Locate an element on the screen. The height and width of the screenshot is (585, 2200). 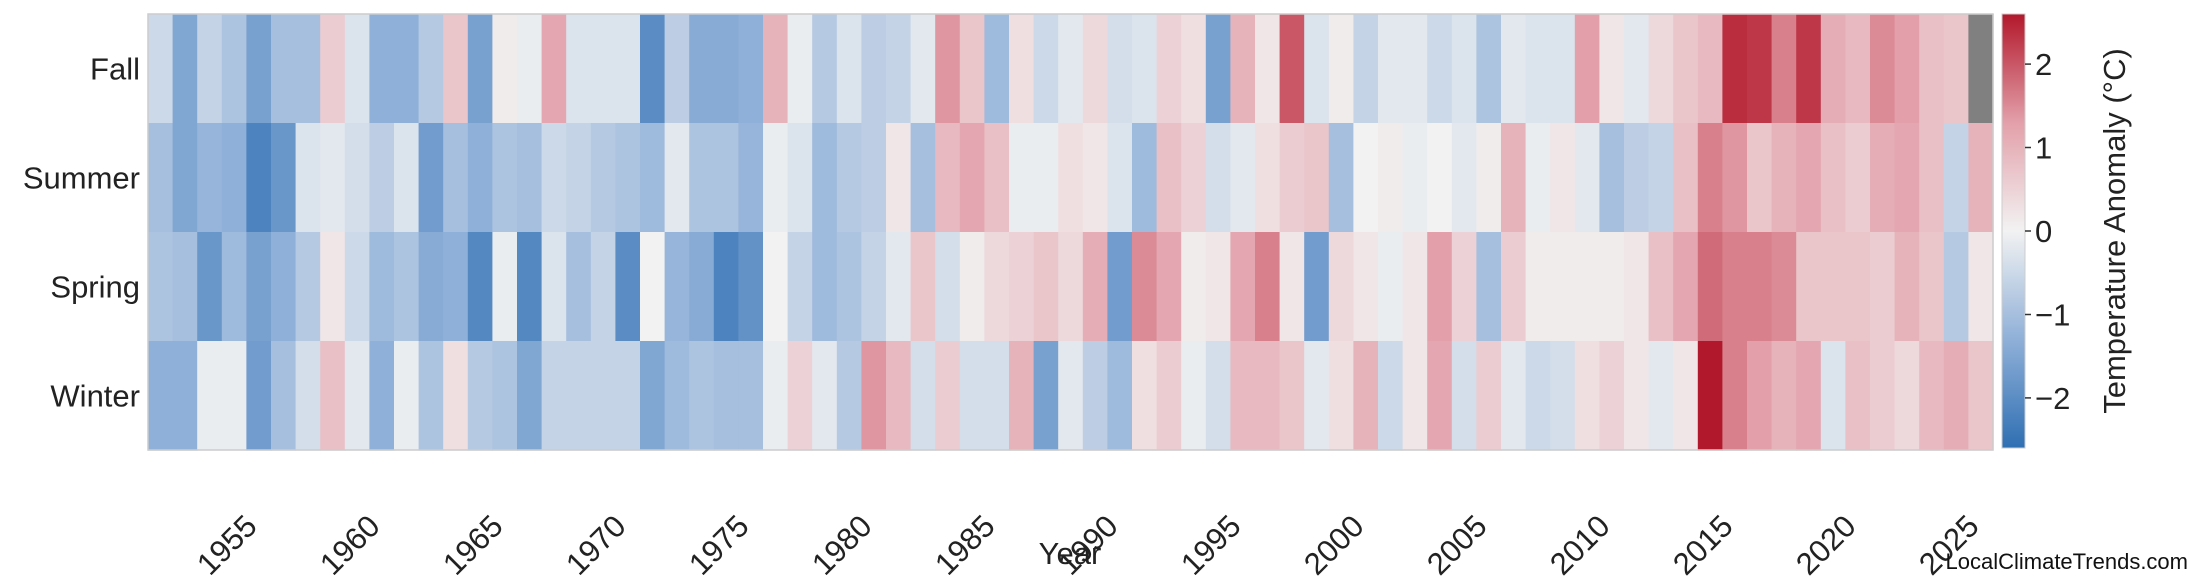
x-tick-label: 2015 is located at coordinates (1703, 545).